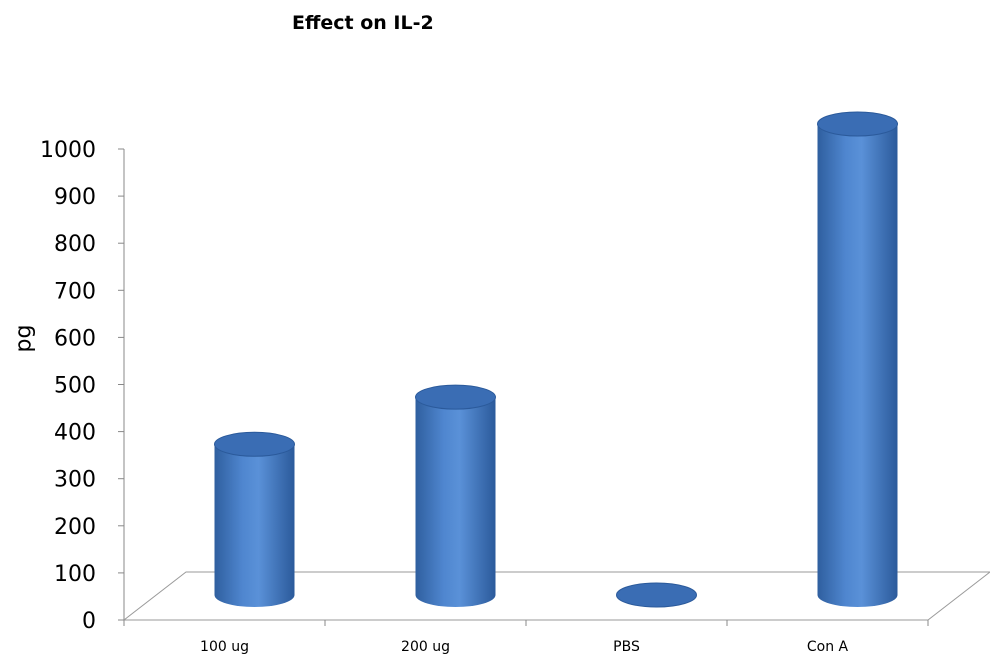 This screenshot has width=990, height=664. What do you see at coordinates (556, 596) in the screenshot?
I see `floor` at bounding box center [556, 596].